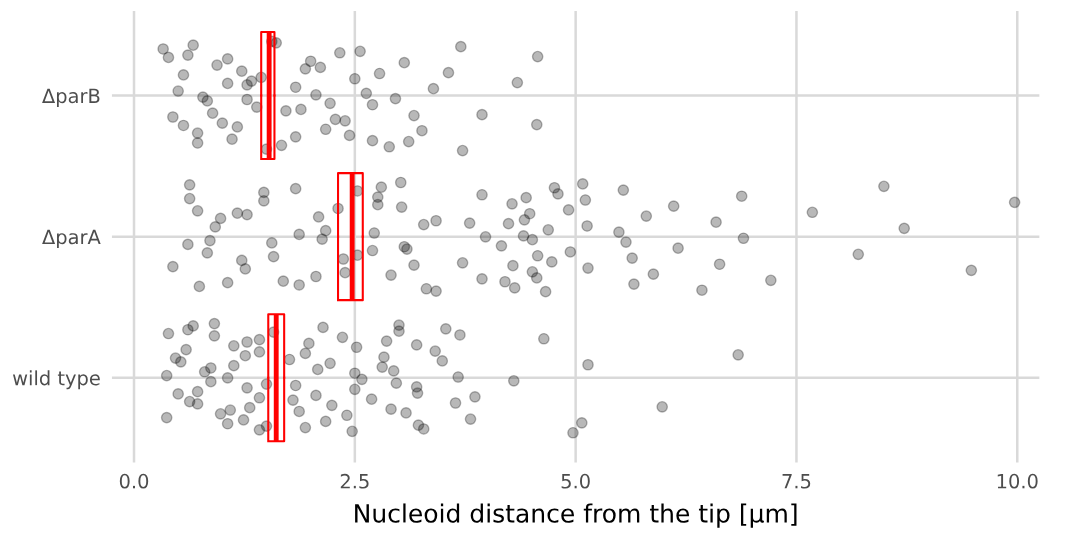  I want to click on x-tick-label: 5.0, so click(575, 481).